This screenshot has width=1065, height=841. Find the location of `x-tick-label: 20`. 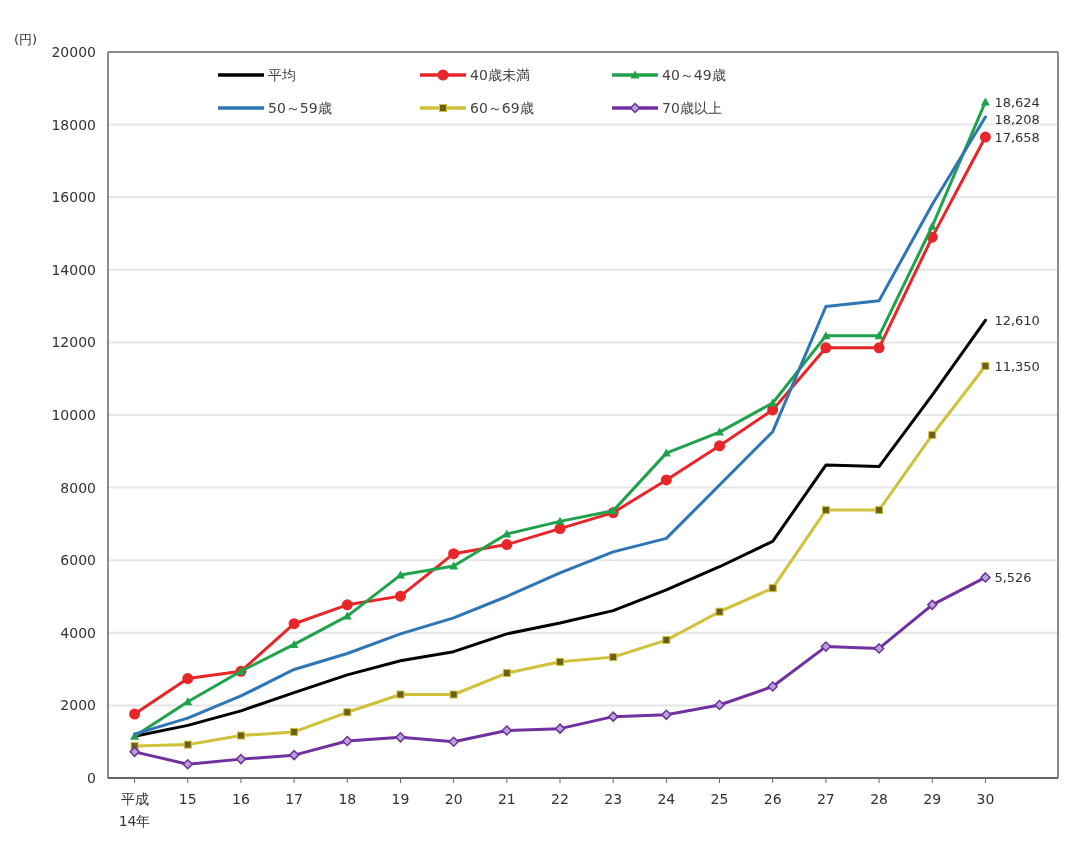

x-tick-label: 20 is located at coordinates (453, 799).